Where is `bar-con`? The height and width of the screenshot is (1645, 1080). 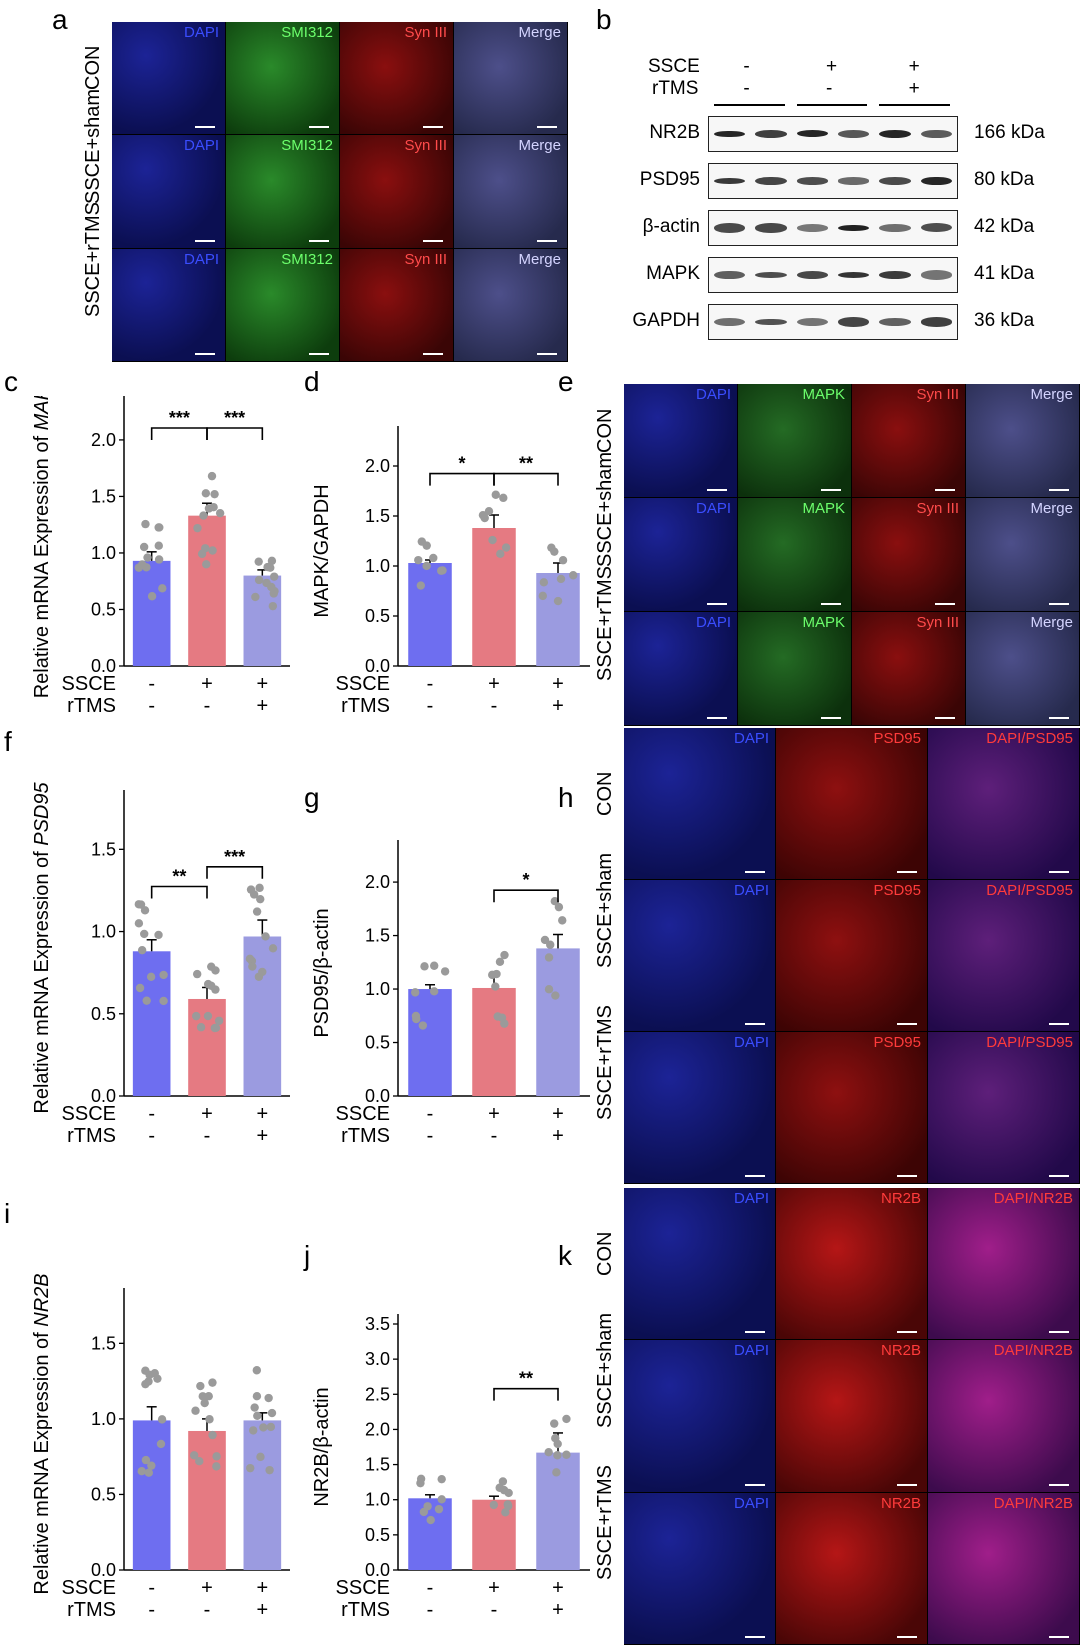
bar-con is located at coordinates (430, 614).